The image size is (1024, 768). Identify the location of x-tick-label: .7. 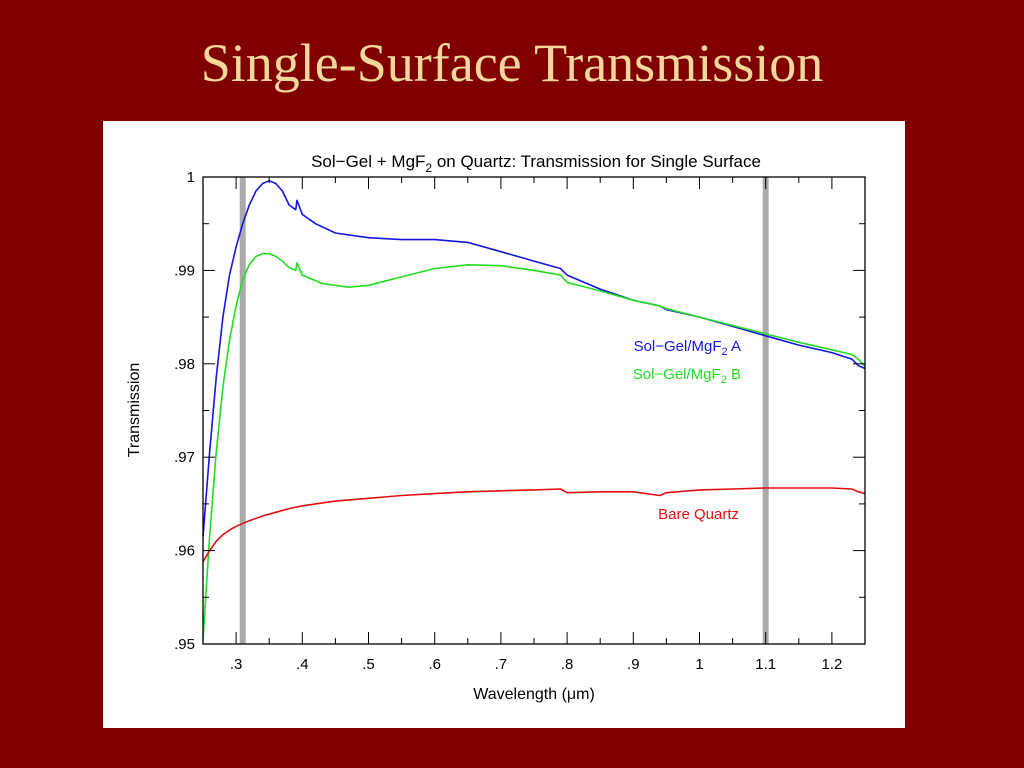
(501, 664).